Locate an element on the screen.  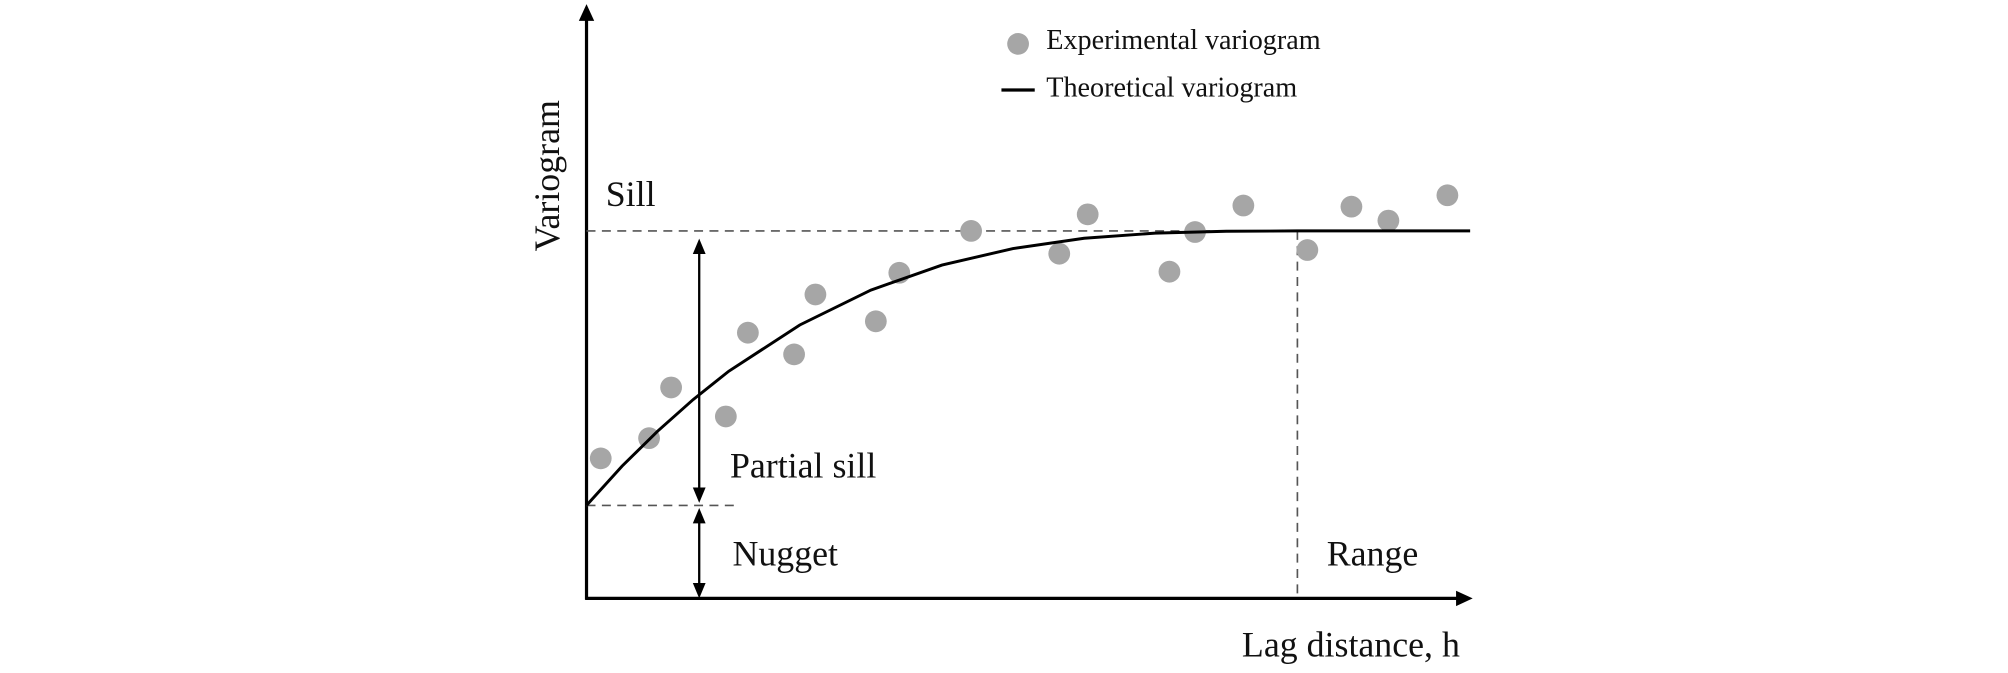
x-axis-arrow is located at coordinates (1464, 598).